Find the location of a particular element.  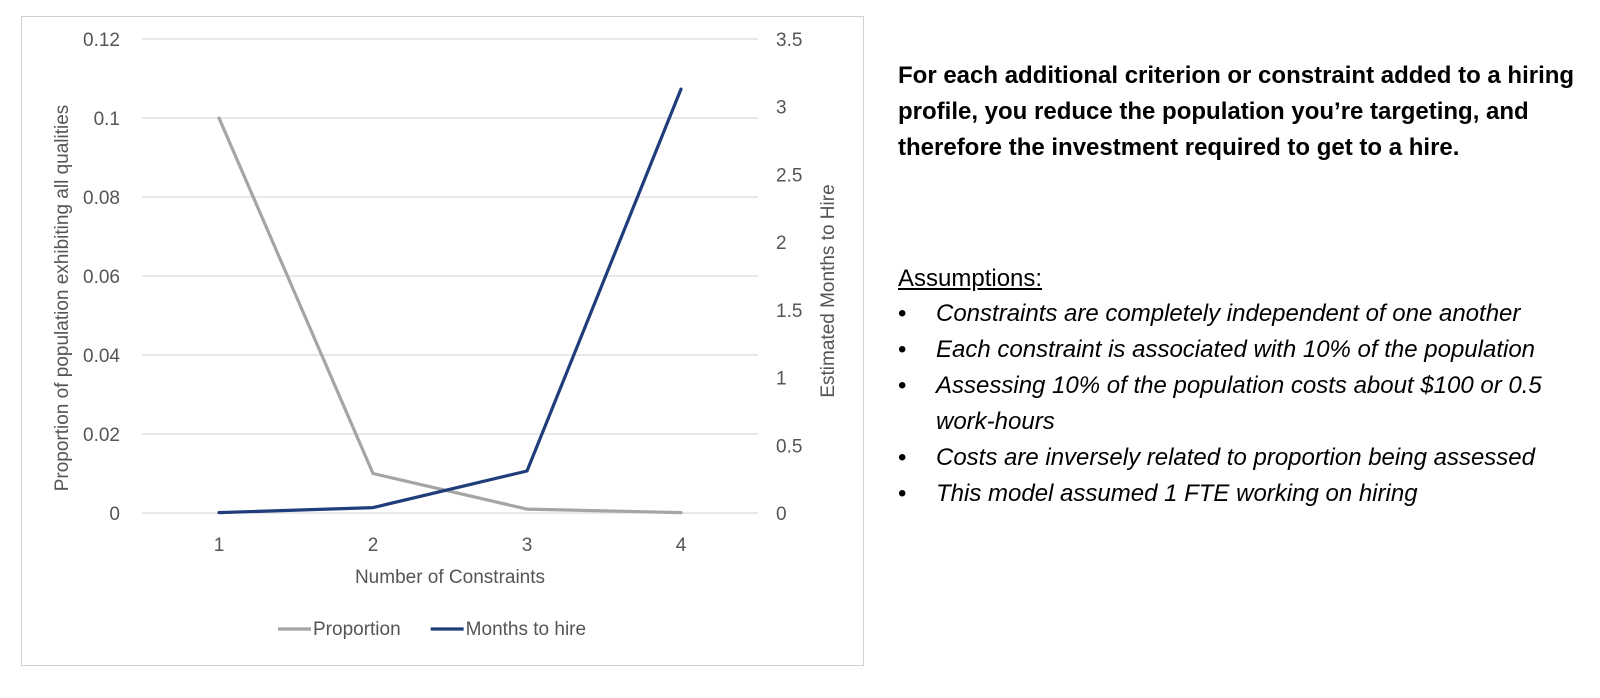

left-tick-label: 0.04 is located at coordinates (101, 356).